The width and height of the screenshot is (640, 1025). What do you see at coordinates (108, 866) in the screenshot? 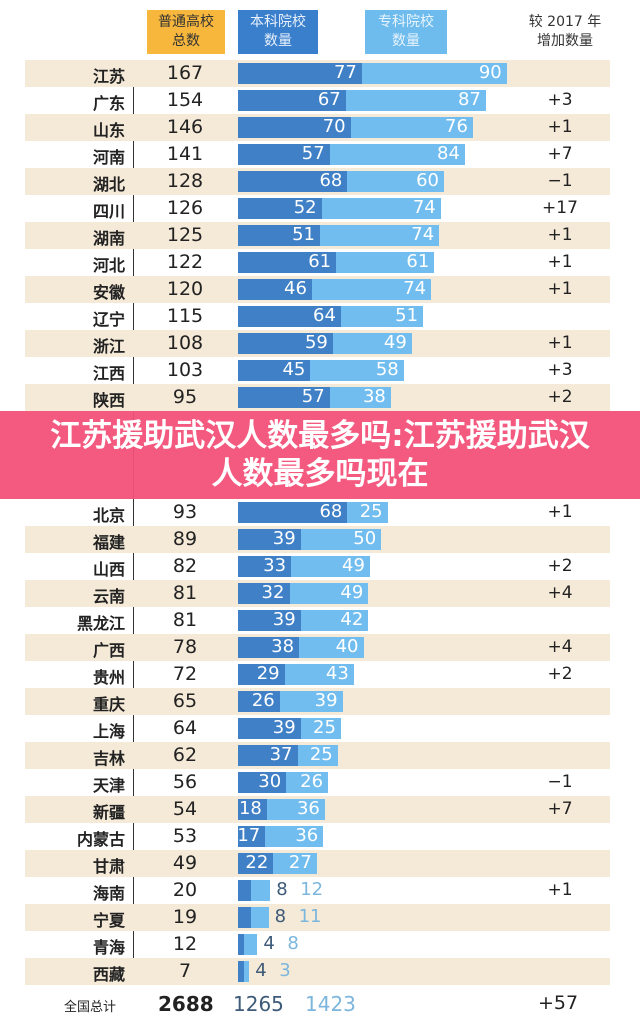
I see `province-name: 甘肃` at bounding box center [108, 866].